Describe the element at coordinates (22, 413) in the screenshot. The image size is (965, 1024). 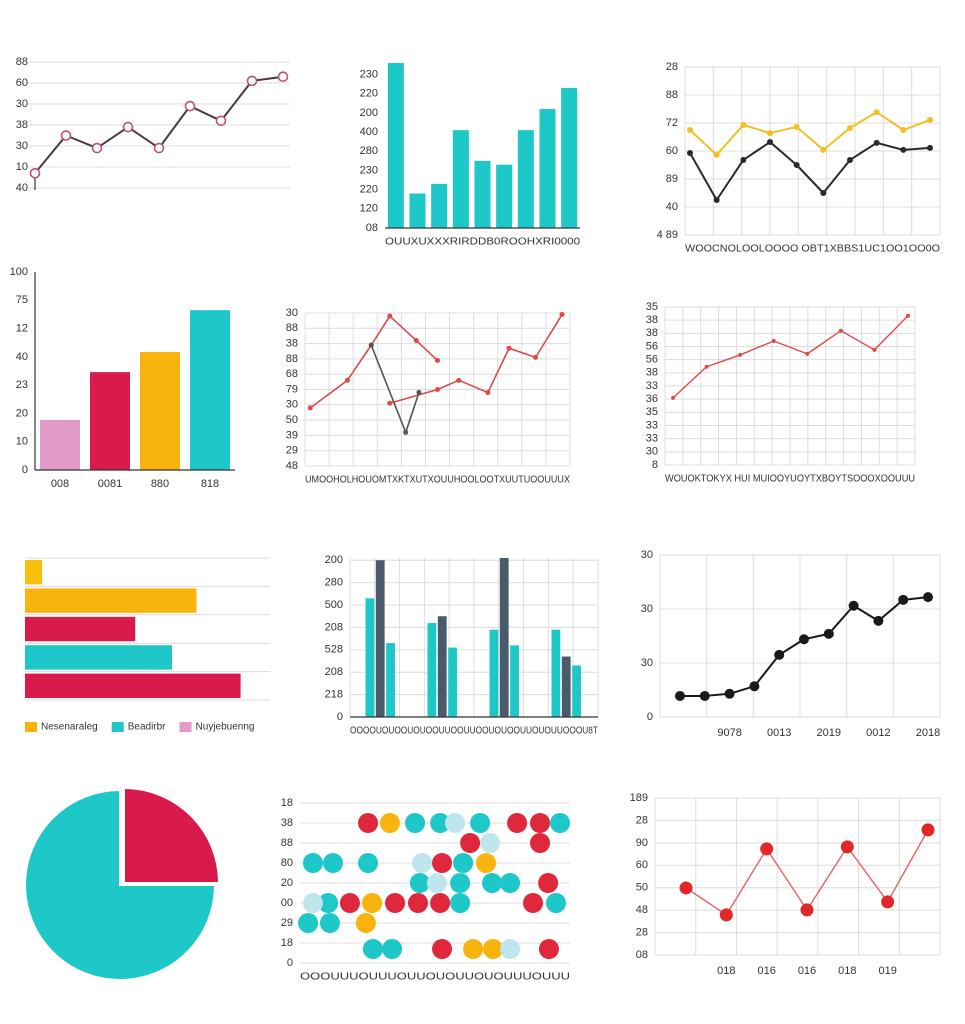
I see `y-tick-label: 20` at that location.